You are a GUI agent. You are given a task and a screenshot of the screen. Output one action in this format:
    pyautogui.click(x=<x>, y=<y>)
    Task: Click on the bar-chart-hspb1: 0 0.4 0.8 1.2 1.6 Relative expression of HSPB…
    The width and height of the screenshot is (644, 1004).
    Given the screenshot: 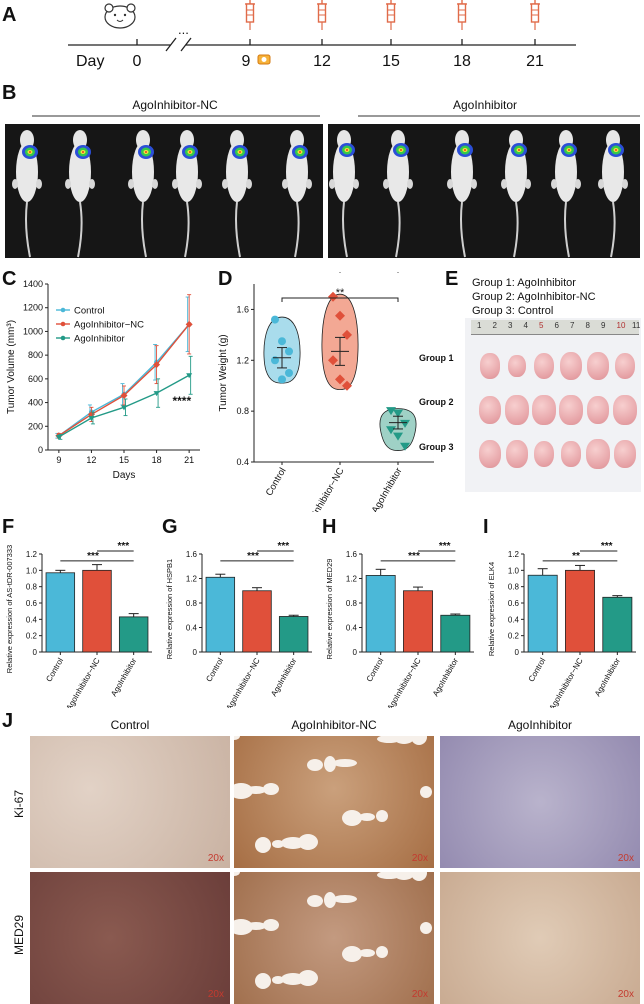 What is the action you would take?
    pyautogui.click(x=238, y=624)
    